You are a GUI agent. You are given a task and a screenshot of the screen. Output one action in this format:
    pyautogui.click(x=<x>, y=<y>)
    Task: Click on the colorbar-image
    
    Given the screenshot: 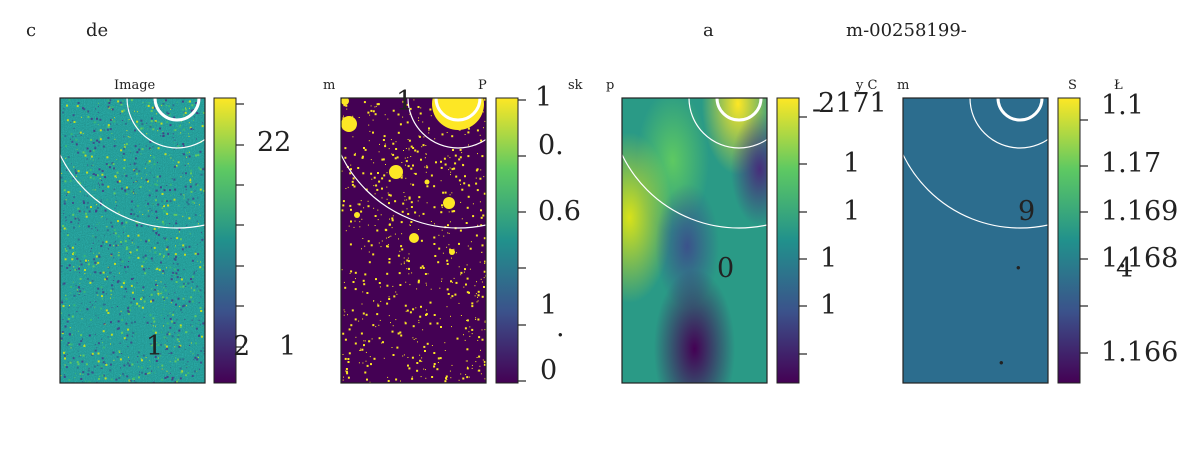 What is the action you would take?
    pyautogui.click(x=225, y=240)
    